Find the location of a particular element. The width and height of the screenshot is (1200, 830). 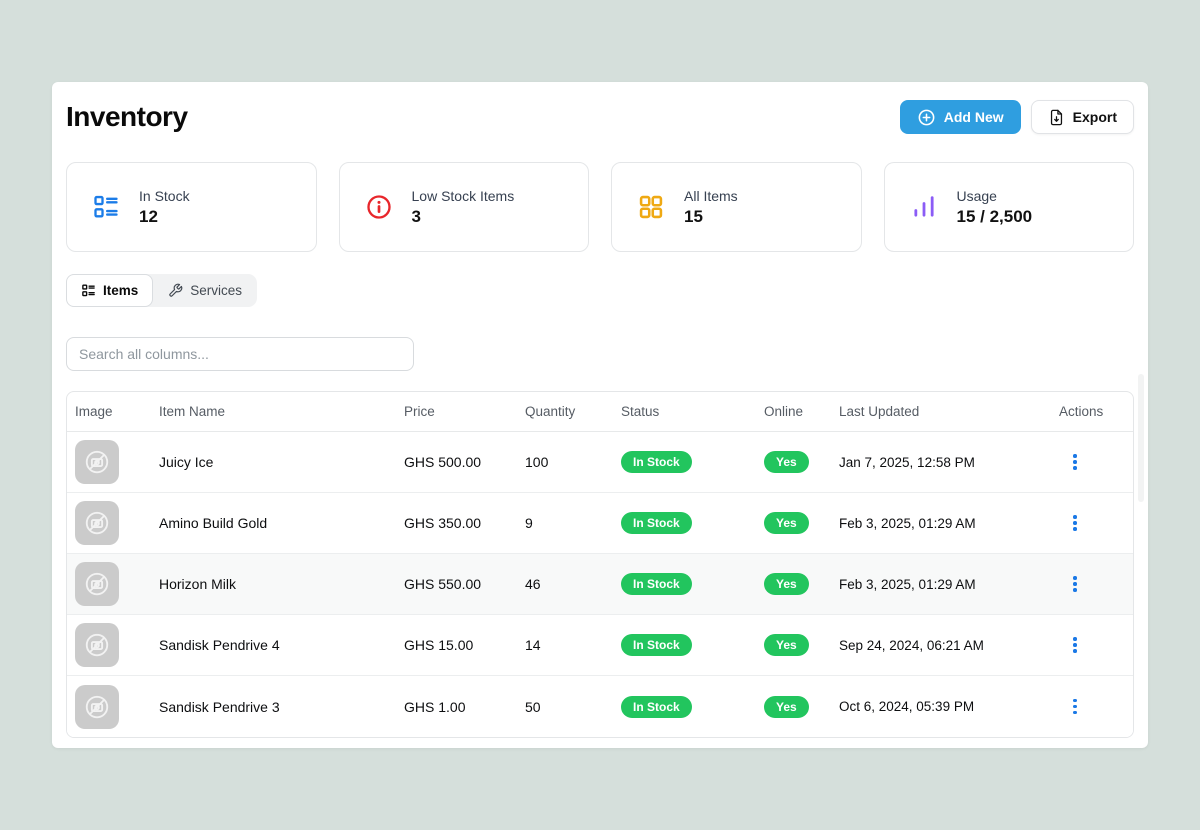

stat-value: 15 is located at coordinates (693, 216).